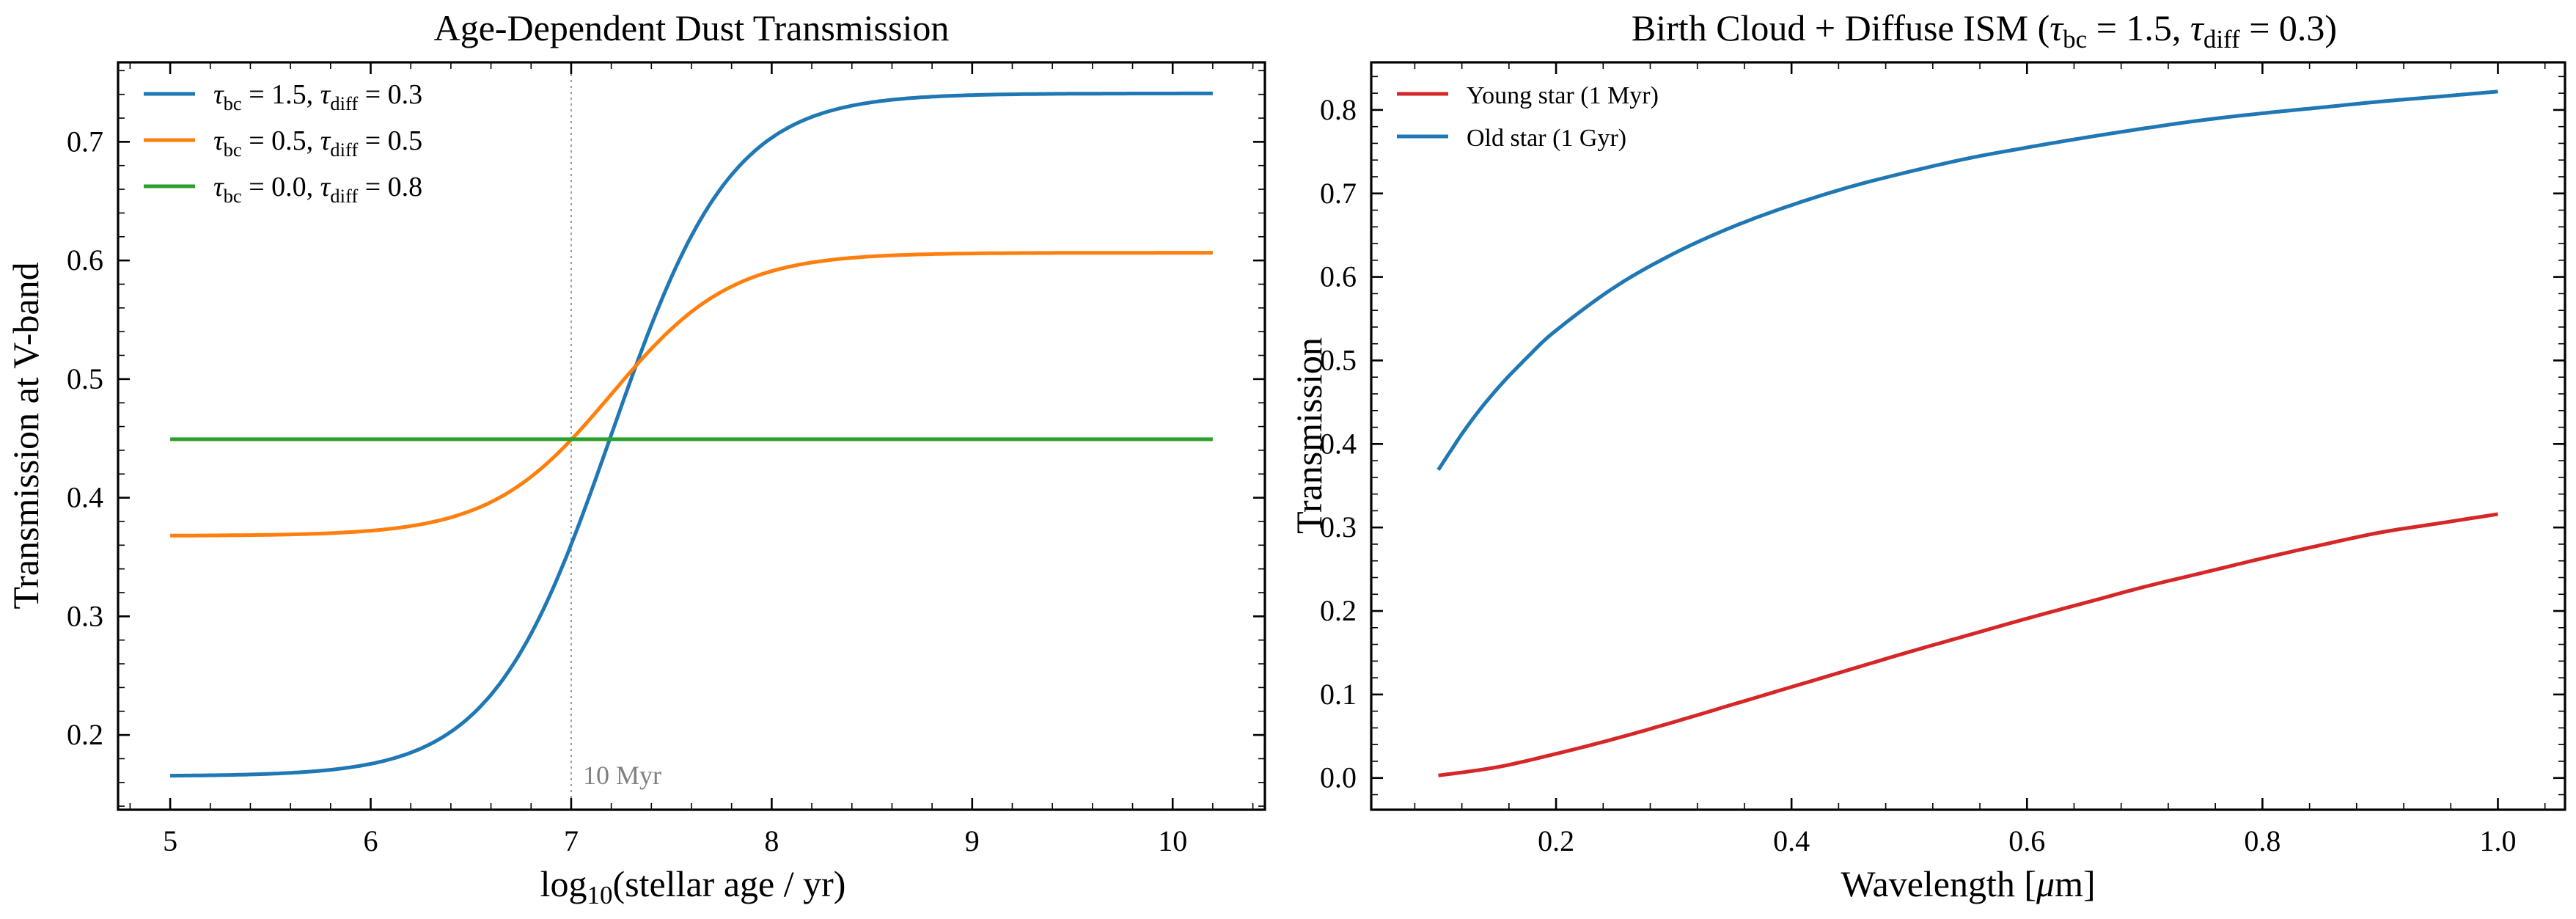  I want to click on right-xtick-label: 0.8, so click(2262, 840).